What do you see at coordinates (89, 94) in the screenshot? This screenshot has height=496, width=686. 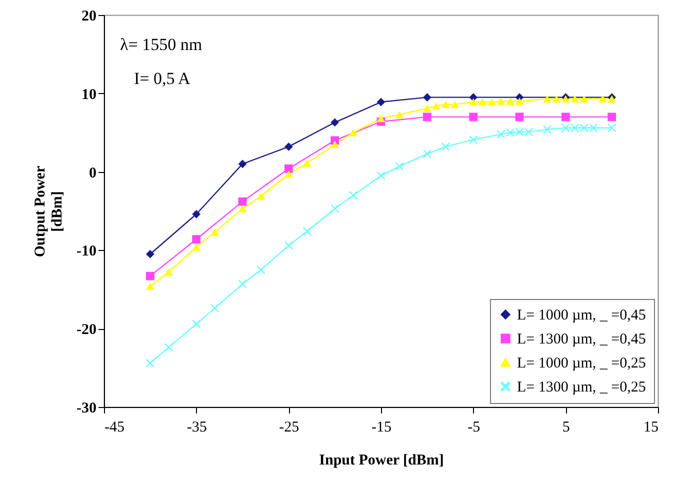 I see `y-tick-label: 10` at bounding box center [89, 94].